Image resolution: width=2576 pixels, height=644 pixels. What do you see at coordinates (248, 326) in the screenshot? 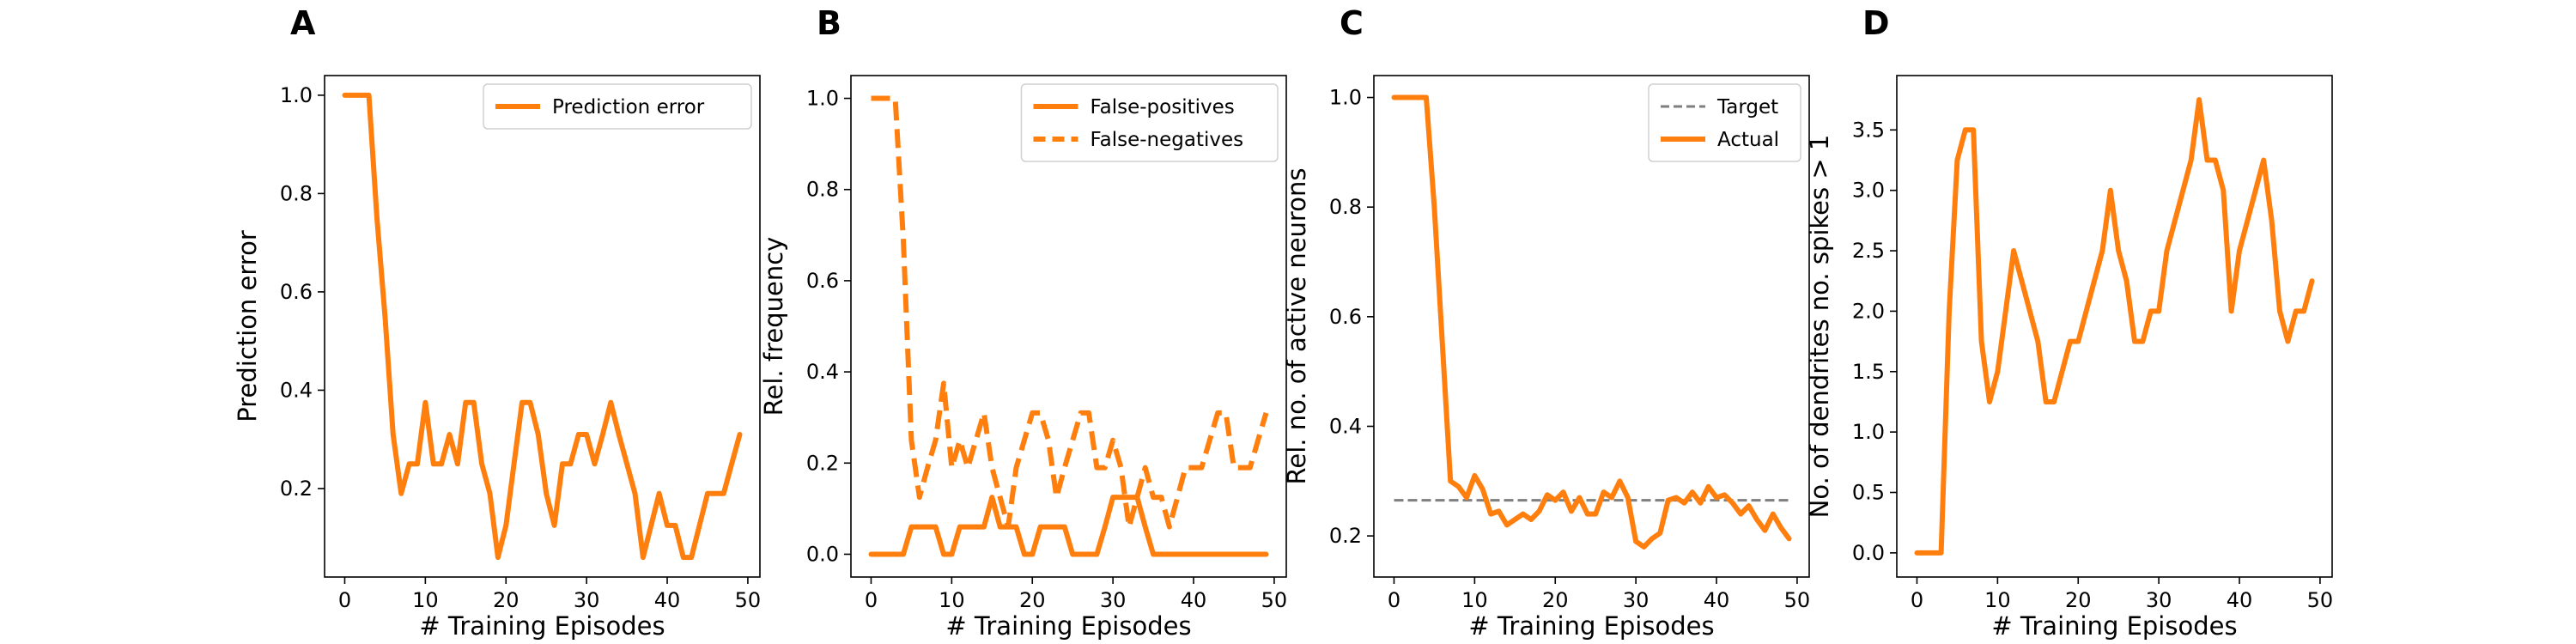
I see `y-axis-label: Prediction error` at bounding box center [248, 326].